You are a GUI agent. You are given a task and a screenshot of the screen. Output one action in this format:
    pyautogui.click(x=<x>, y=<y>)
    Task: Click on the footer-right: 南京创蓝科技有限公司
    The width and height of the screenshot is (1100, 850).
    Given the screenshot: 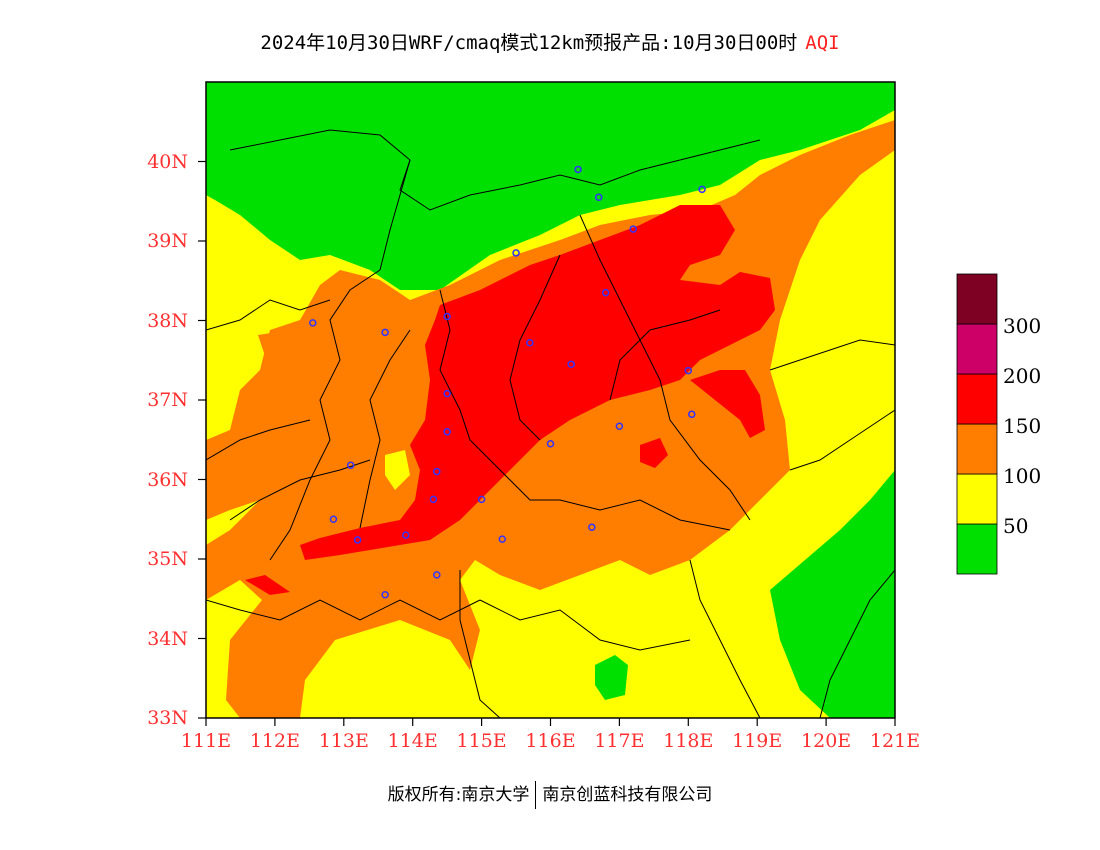 What is the action you would take?
    pyautogui.click(x=627, y=795)
    